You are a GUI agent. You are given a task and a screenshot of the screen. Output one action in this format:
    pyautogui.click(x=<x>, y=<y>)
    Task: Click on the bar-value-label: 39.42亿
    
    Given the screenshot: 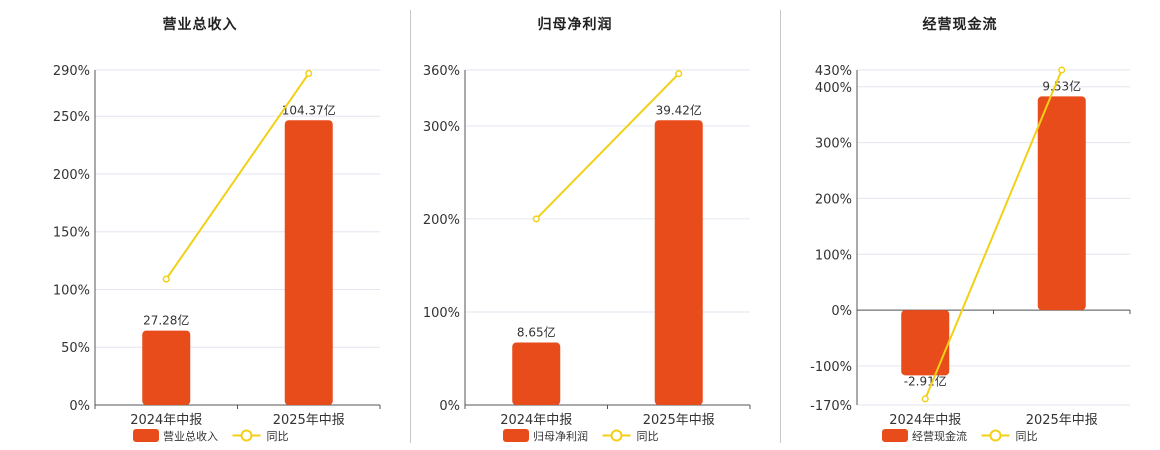 What is the action you would take?
    pyautogui.click(x=679, y=109)
    